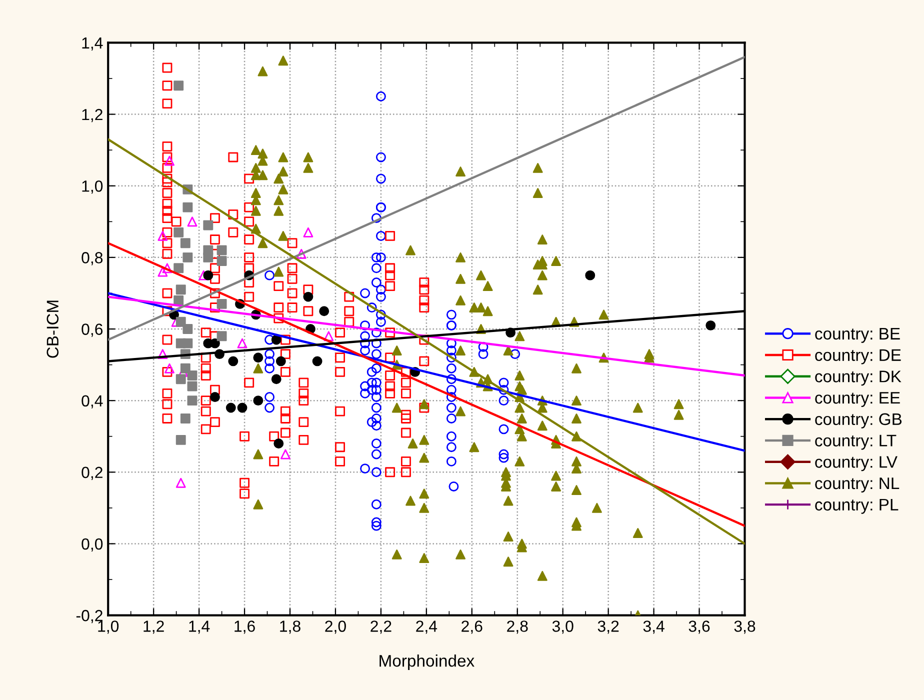 The width and height of the screenshot is (924, 700). What do you see at coordinates (92, 330) in the screenshot?
I see `y-tick-label: 0,6` at bounding box center [92, 330].